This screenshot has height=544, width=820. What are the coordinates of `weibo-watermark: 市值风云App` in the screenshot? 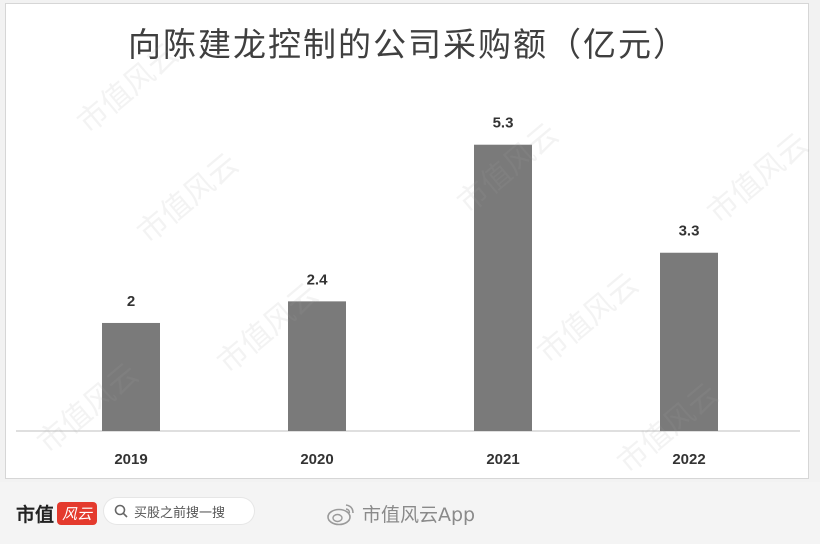 It's located at (400, 513).